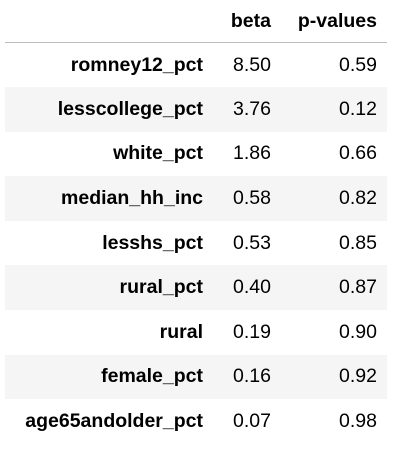 Image resolution: width=406 pixels, height=452 pixels. What do you see at coordinates (252, 287) in the screenshot?
I see `beta-cell: 0.40` at bounding box center [252, 287].